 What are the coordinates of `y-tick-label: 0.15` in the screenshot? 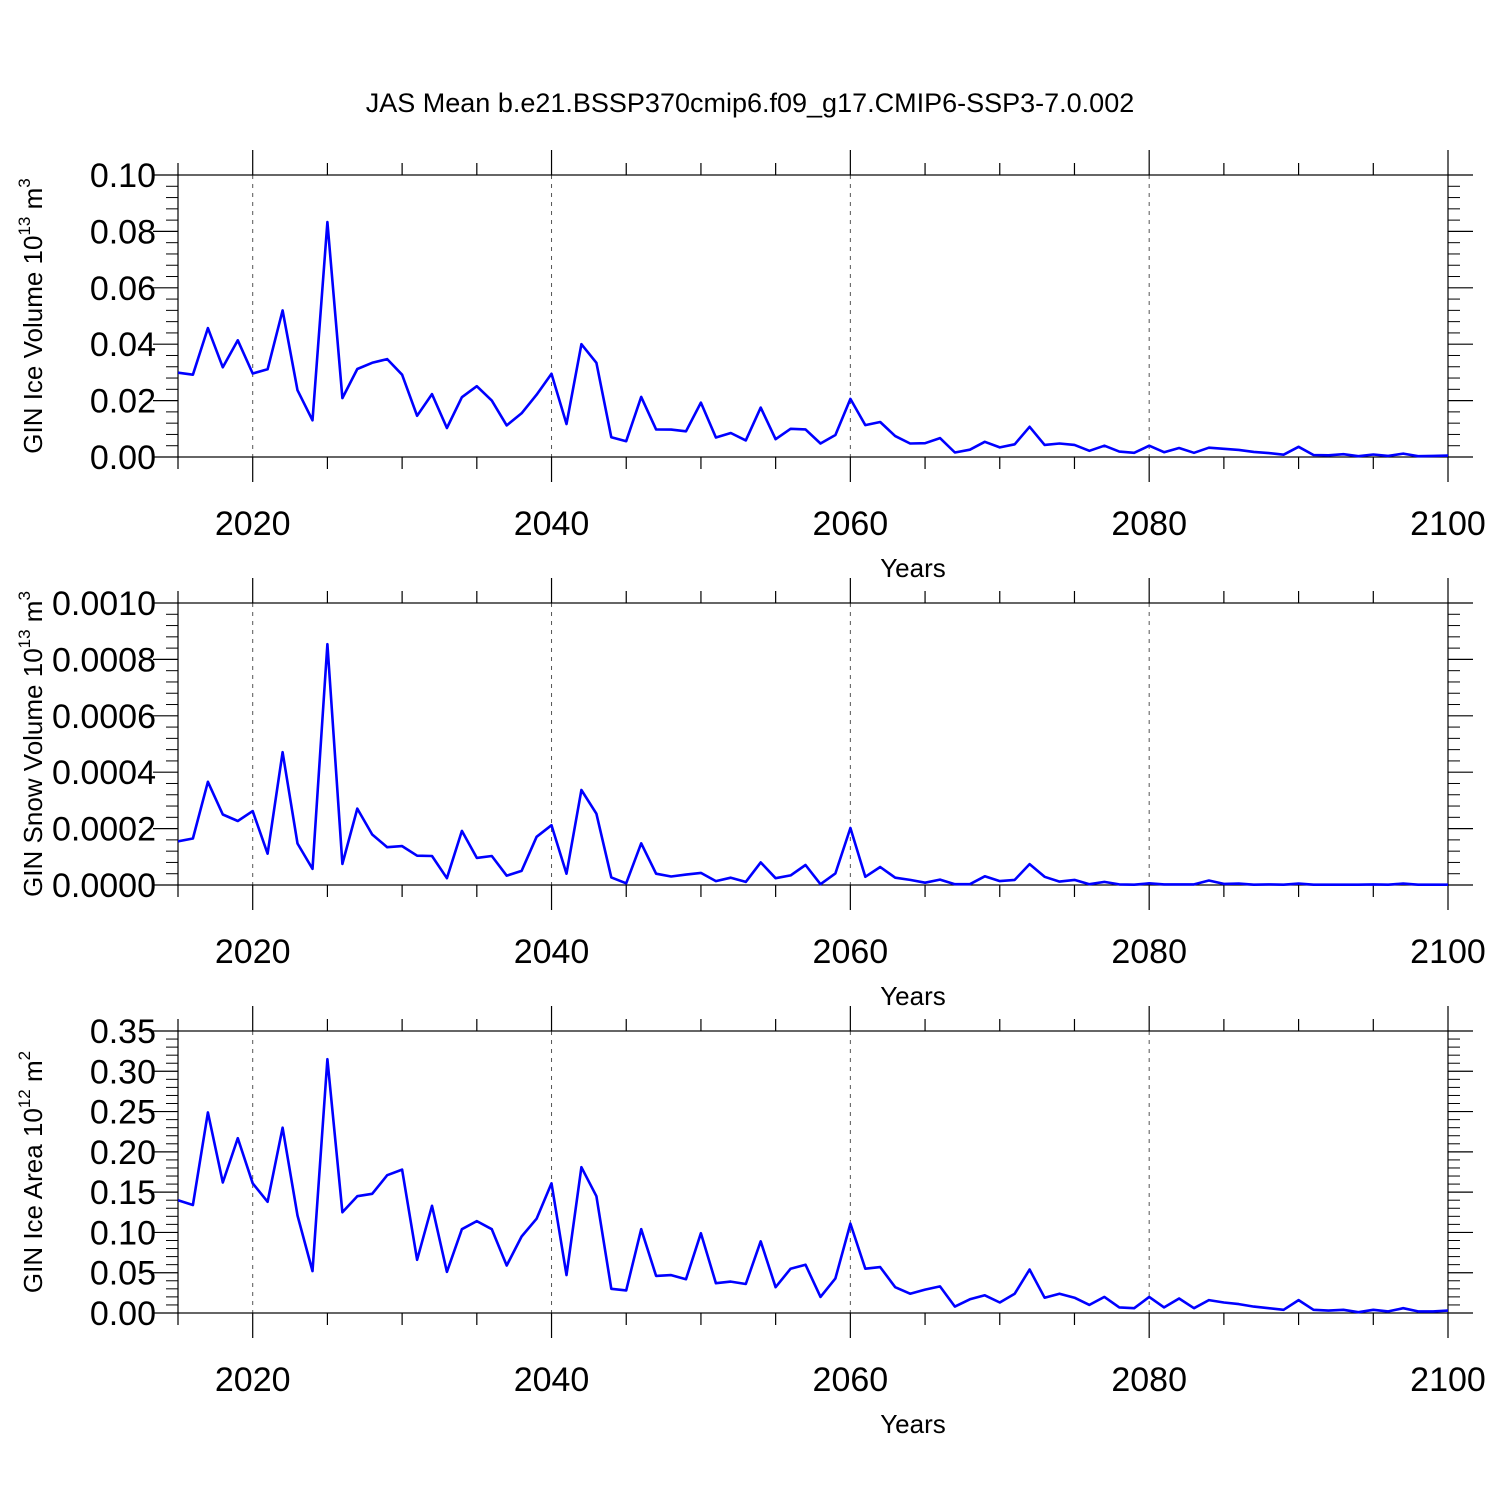 It's located at (123, 1193).